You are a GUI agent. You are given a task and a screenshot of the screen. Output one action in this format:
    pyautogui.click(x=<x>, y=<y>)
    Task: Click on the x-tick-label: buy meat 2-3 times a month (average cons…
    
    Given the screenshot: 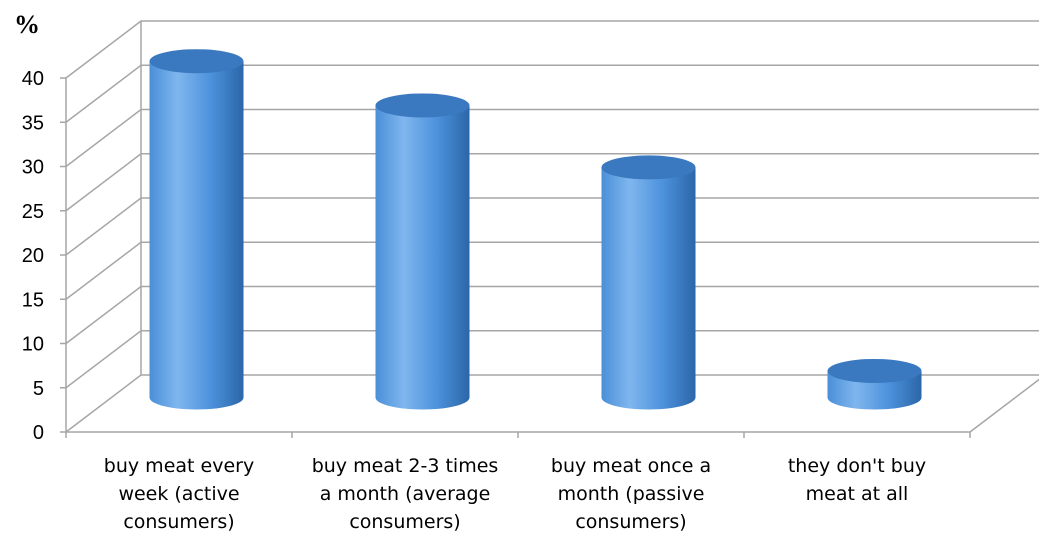 What is the action you would take?
    pyautogui.click(x=405, y=494)
    